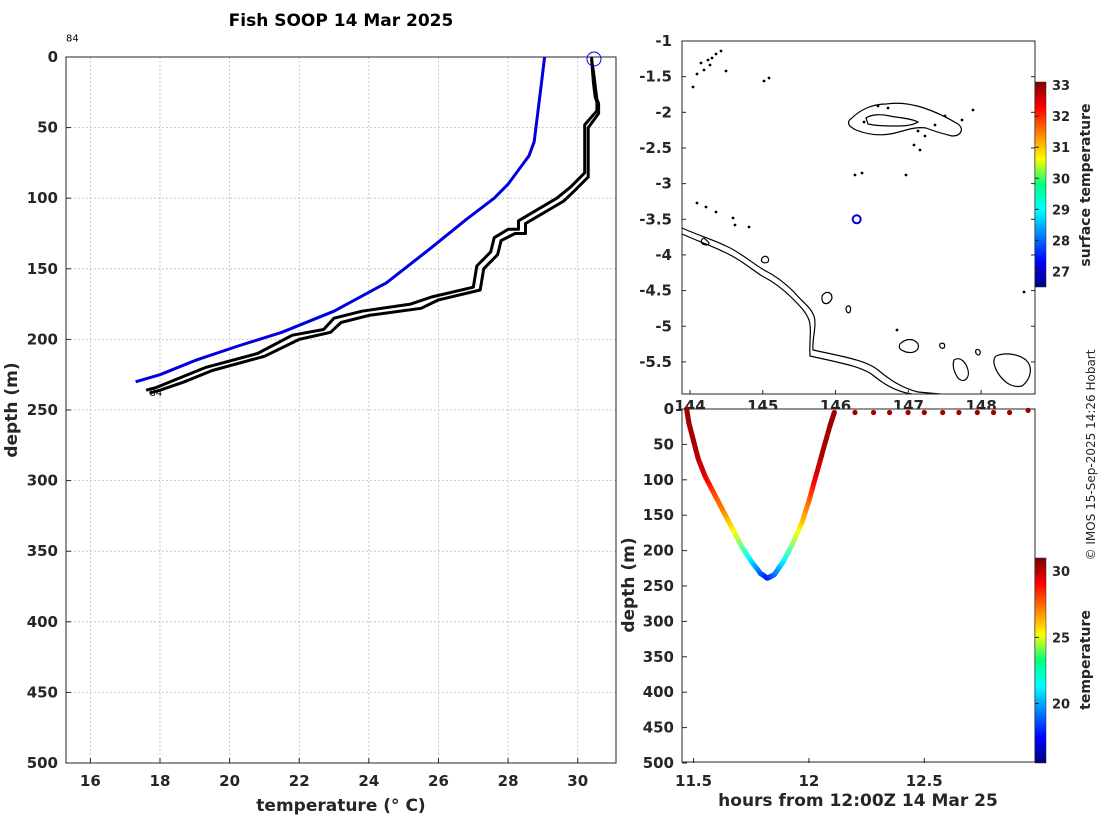 Image resolution: width=1100 pixels, height=820 pixels. What do you see at coordinates (663, 112) in the screenshot?
I see `map-y-tick-label: -2` at bounding box center [663, 112].